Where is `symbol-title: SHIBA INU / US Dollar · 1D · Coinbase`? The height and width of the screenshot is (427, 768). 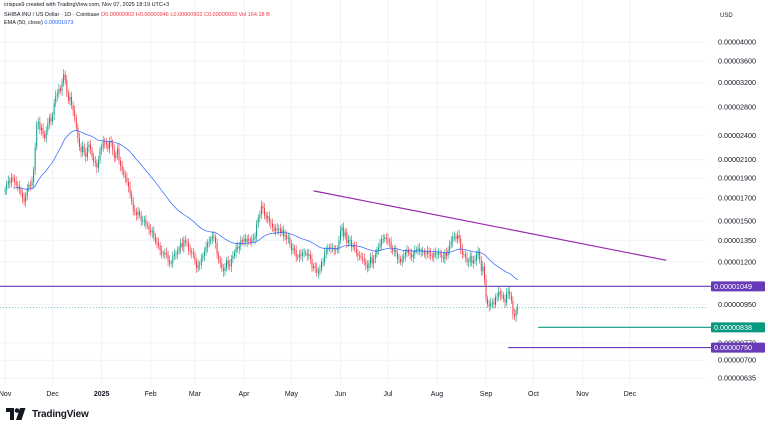
symbol-title: SHIBA INU / US Dollar · 1D · Coinbase is located at coordinates (52, 15).